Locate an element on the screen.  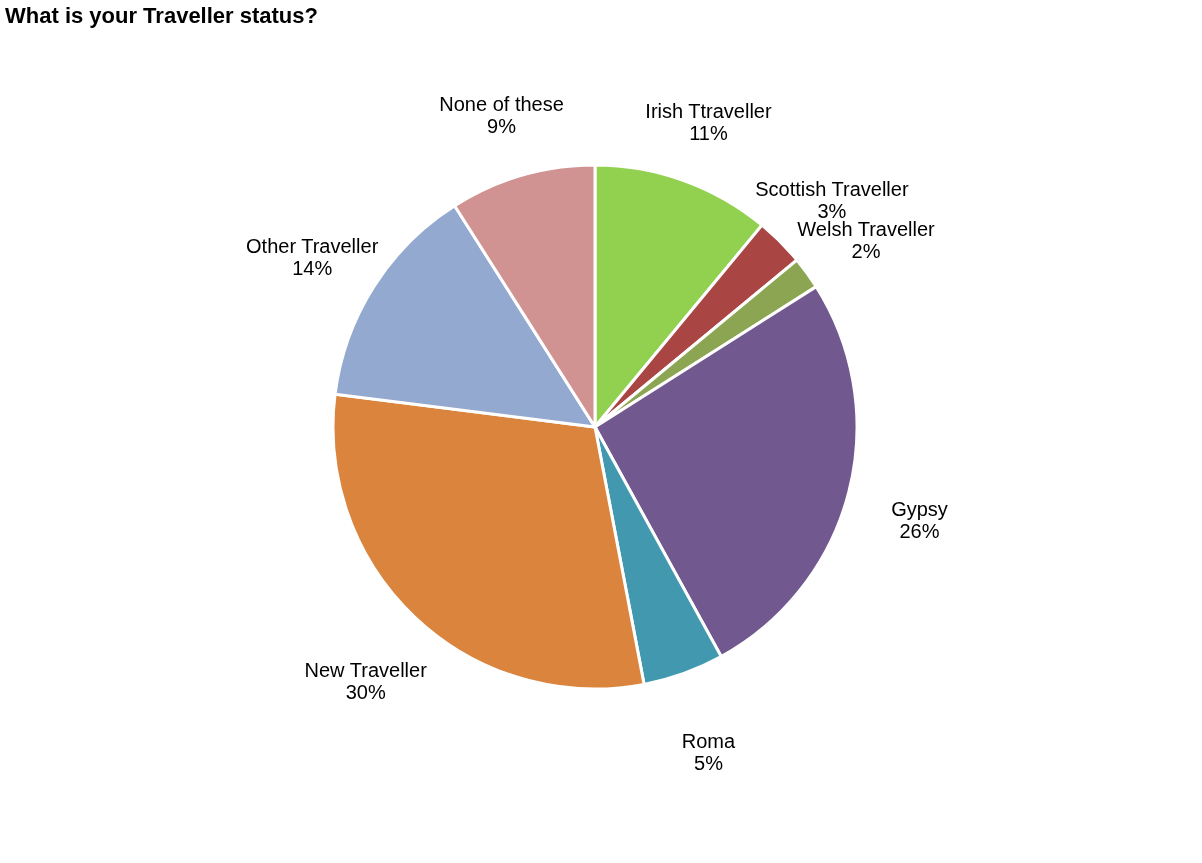
slice-label: Welsh Traveller is located at coordinates (866, 229).